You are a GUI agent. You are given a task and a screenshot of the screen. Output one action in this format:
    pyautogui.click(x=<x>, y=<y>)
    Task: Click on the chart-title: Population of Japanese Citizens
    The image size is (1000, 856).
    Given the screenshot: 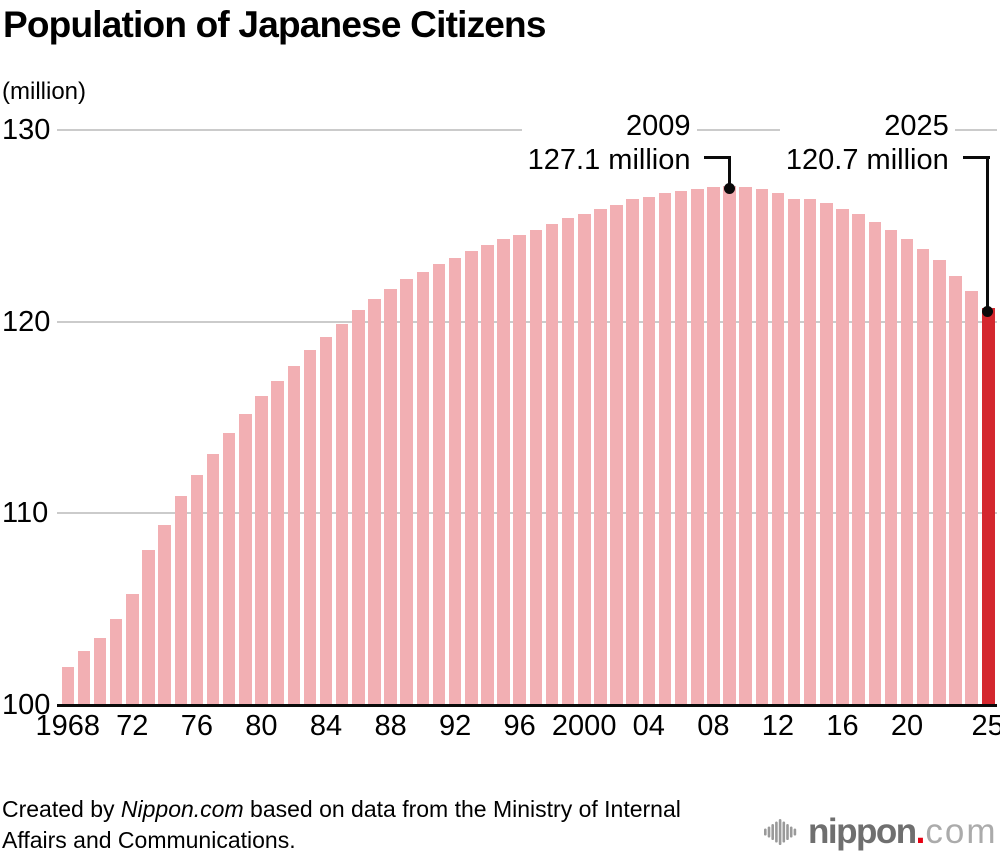 What is the action you would take?
    pyautogui.click(x=274, y=24)
    